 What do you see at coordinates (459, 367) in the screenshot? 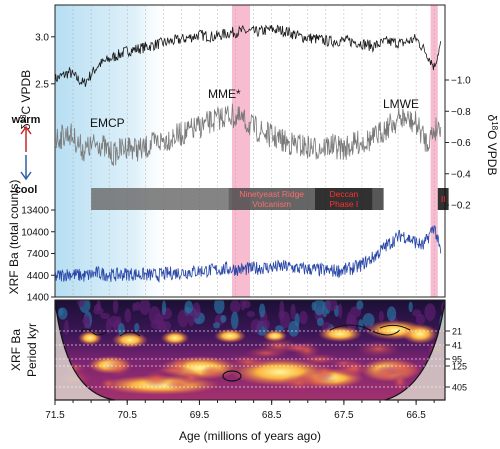
I see `period-label-125: 125` at bounding box center [459, 367].